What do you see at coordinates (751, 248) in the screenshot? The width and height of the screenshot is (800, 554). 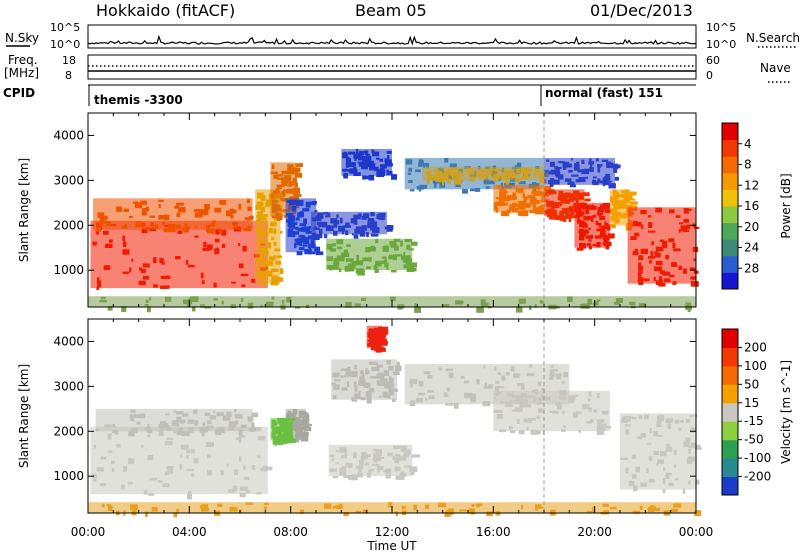 I see `power-colorbar-tick-label: 24` at bounding box center [751, 248].